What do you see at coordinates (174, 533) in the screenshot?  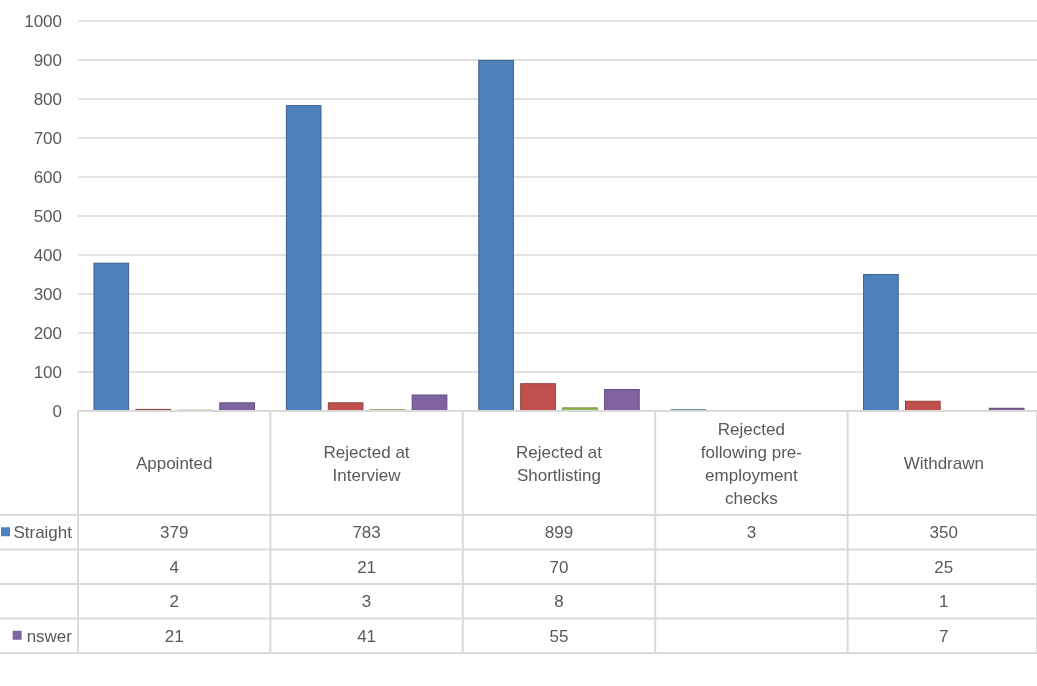 I see `data-label: 379` at bounding box center [174, 533].